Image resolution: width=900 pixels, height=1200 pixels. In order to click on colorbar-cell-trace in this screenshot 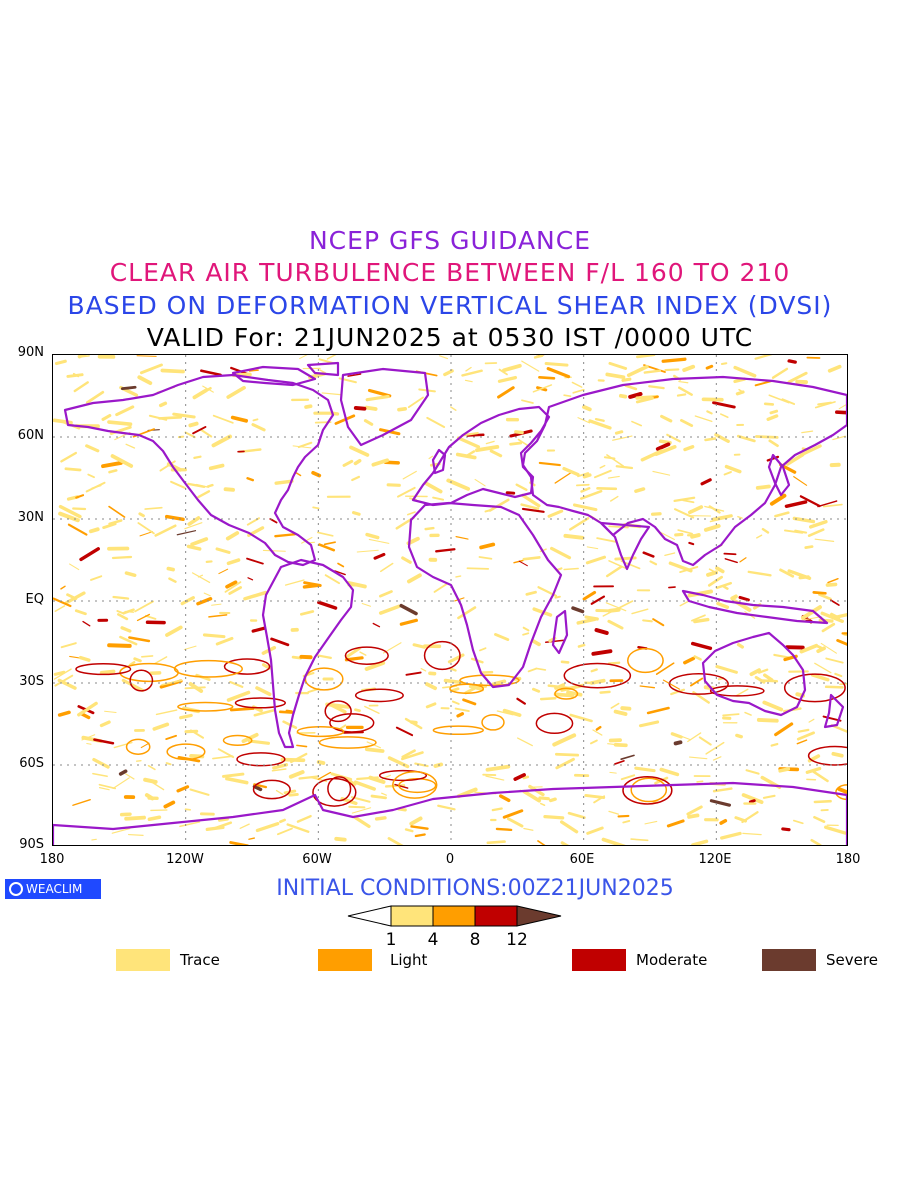, I will do `click(412, 916)`.